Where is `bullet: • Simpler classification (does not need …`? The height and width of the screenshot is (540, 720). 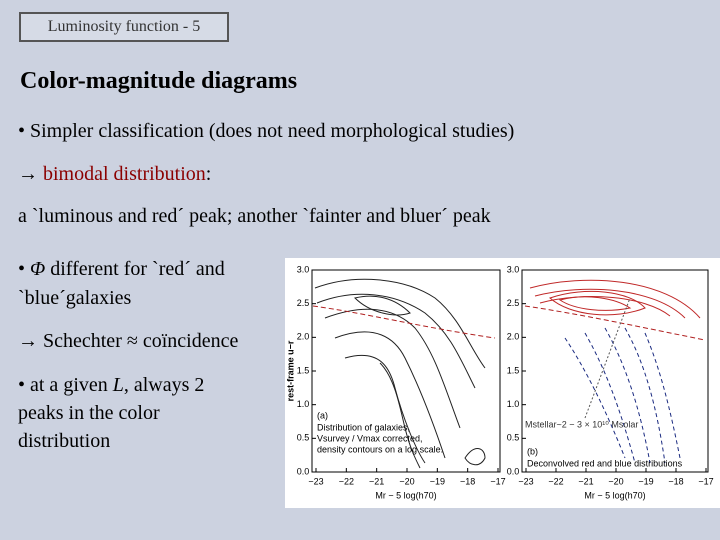 bullet: • Simpler classification (does not need … is located at coordinates (266, 131).